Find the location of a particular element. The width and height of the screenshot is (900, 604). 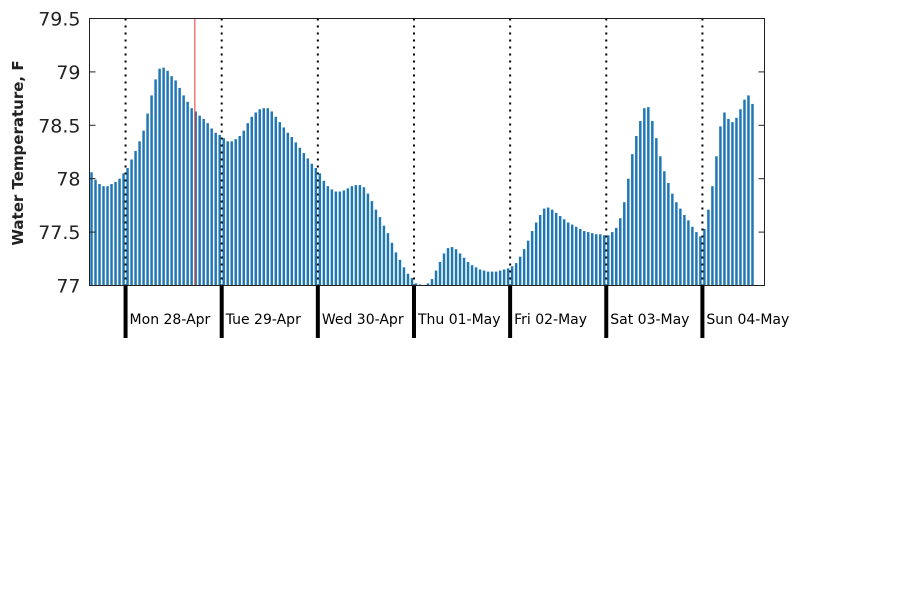

day-label: Wed 30-Apr is located at coordinates (363, 320).